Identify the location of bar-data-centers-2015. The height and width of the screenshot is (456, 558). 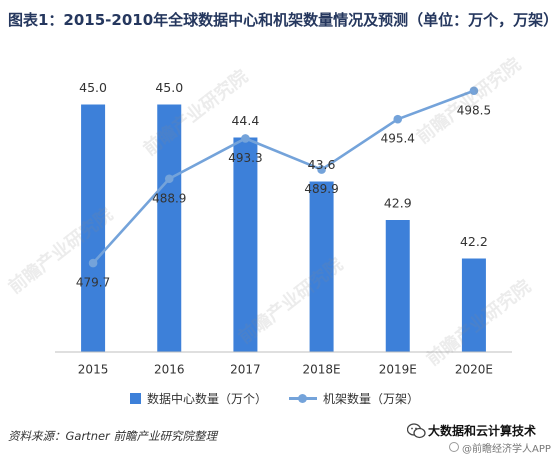
(93, 228).